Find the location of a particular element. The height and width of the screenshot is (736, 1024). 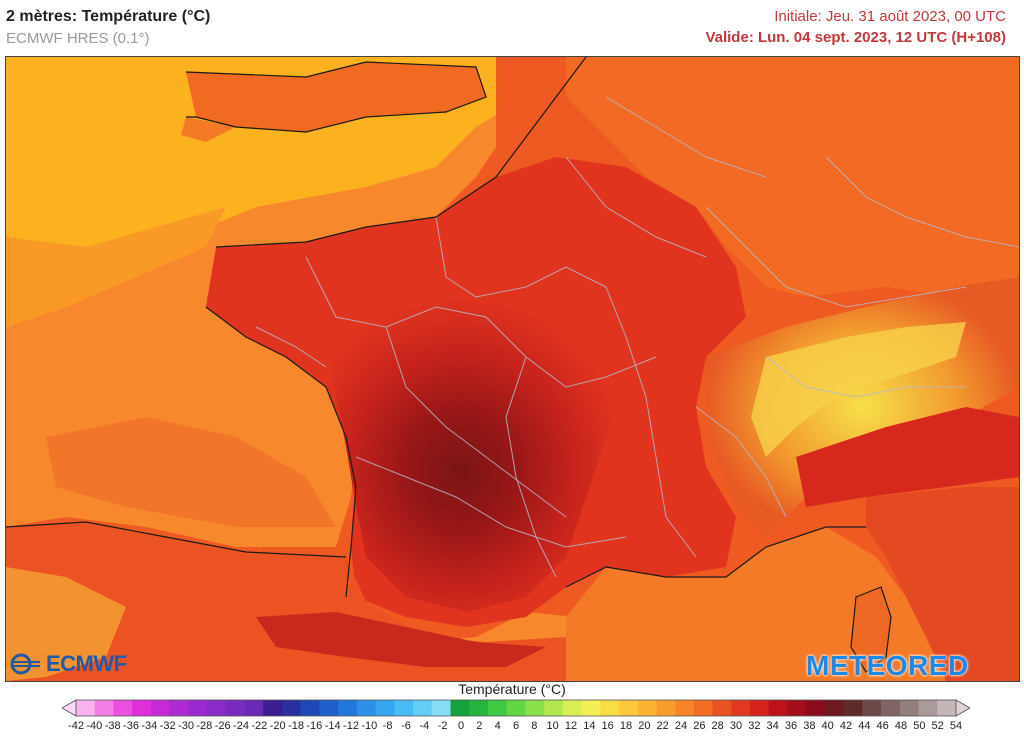

legend-tick-label: -34 is located at coordinates (149, 726).